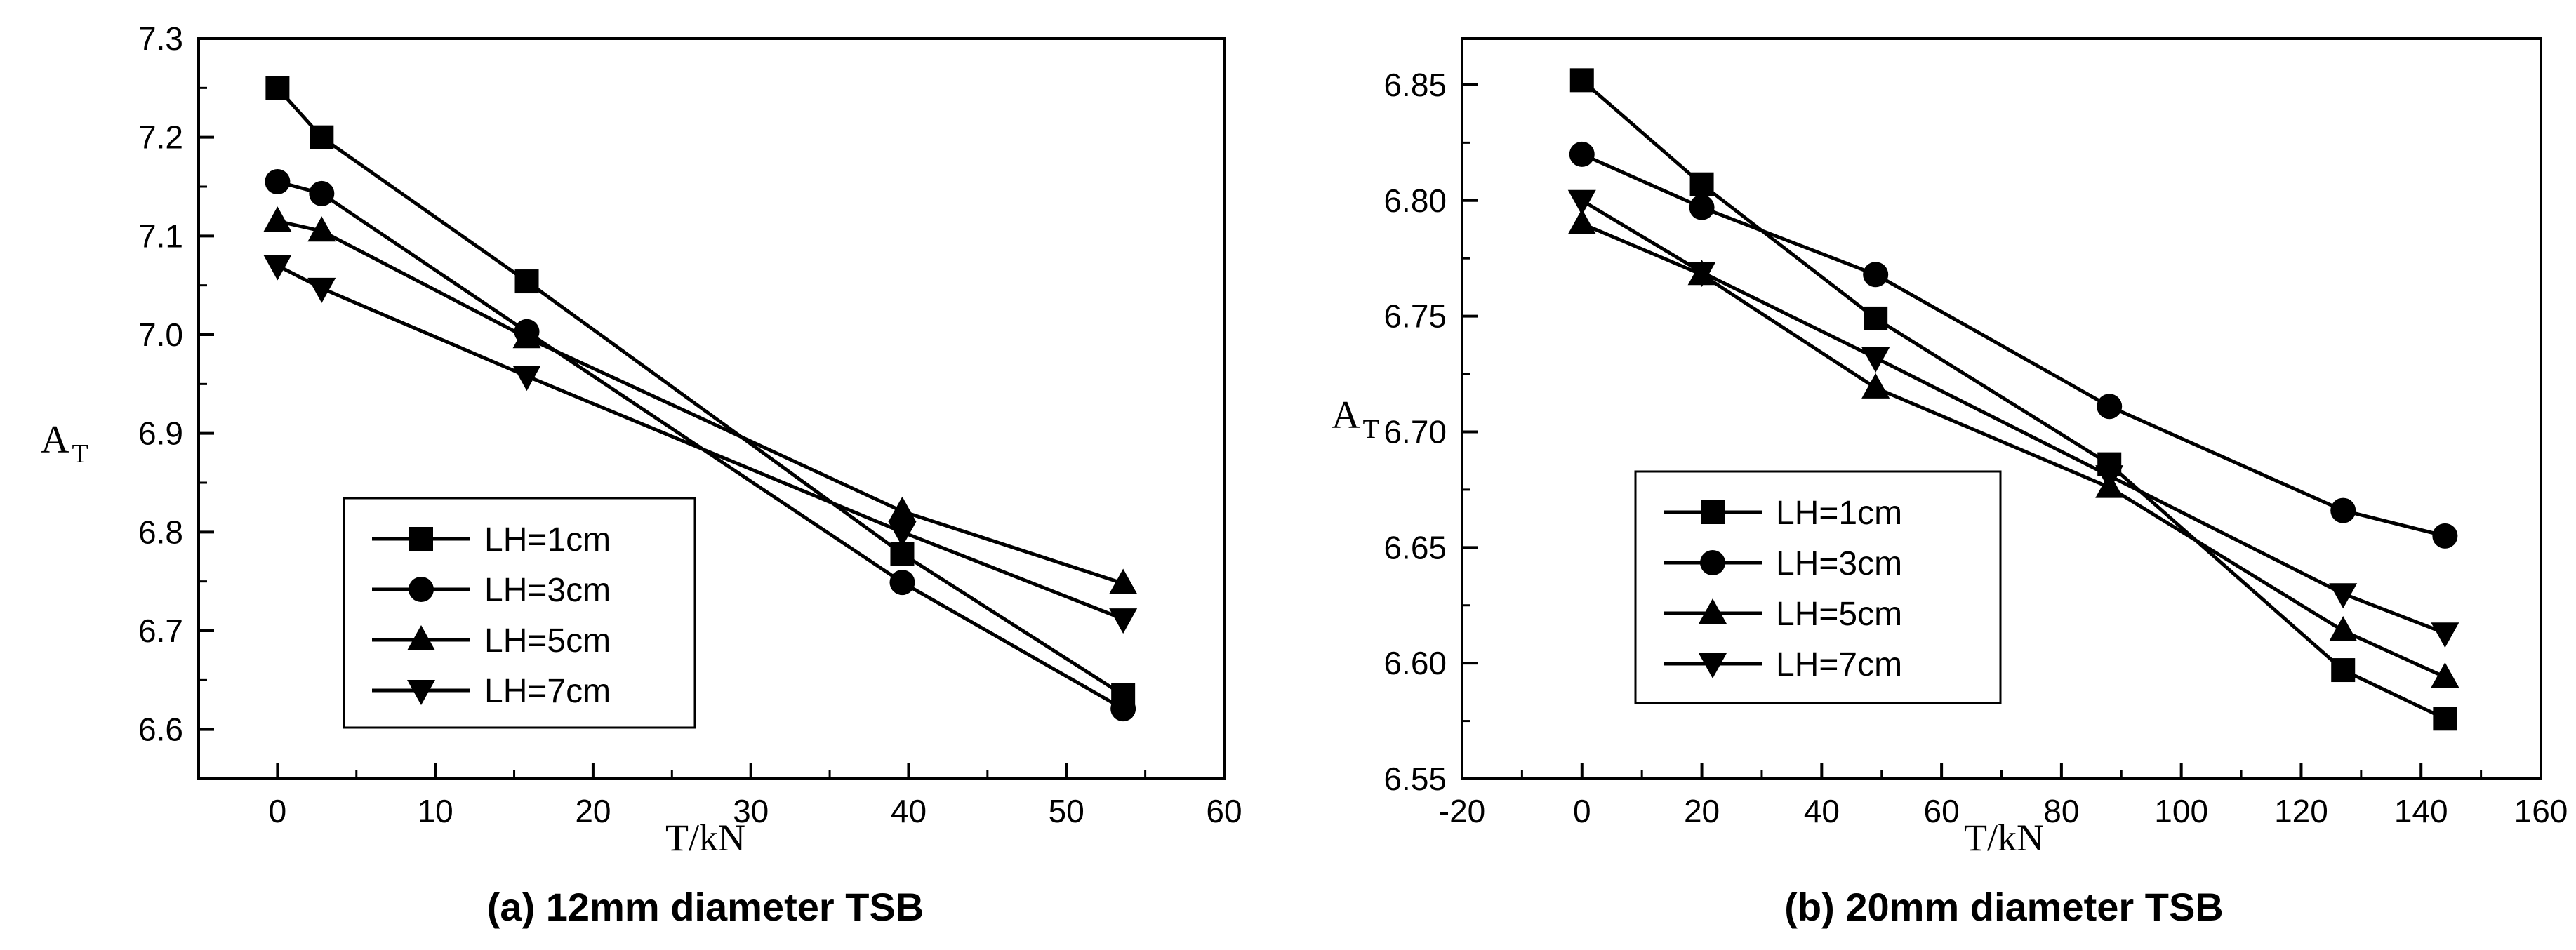 Image resolution: width=2576 pixels, height=950 pixels. Describe the element at coordinates (706, 907) in the screenshot. I see `chart-caption: (a) 12mm diameter TSB` at that location.